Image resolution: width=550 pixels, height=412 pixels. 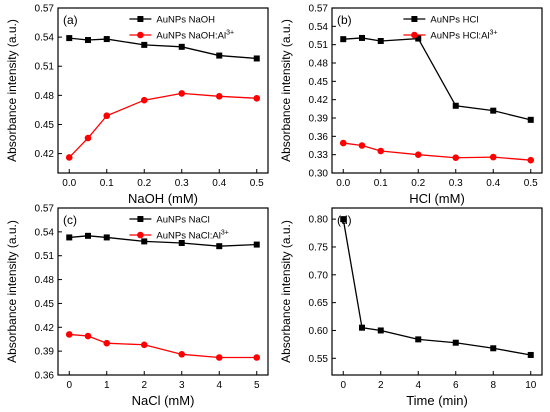 What do you see at coordinates (185, 20) in the screenshot?
I see `legend-label-text: AuNPs NaOH` at bounding box center [185, 20].